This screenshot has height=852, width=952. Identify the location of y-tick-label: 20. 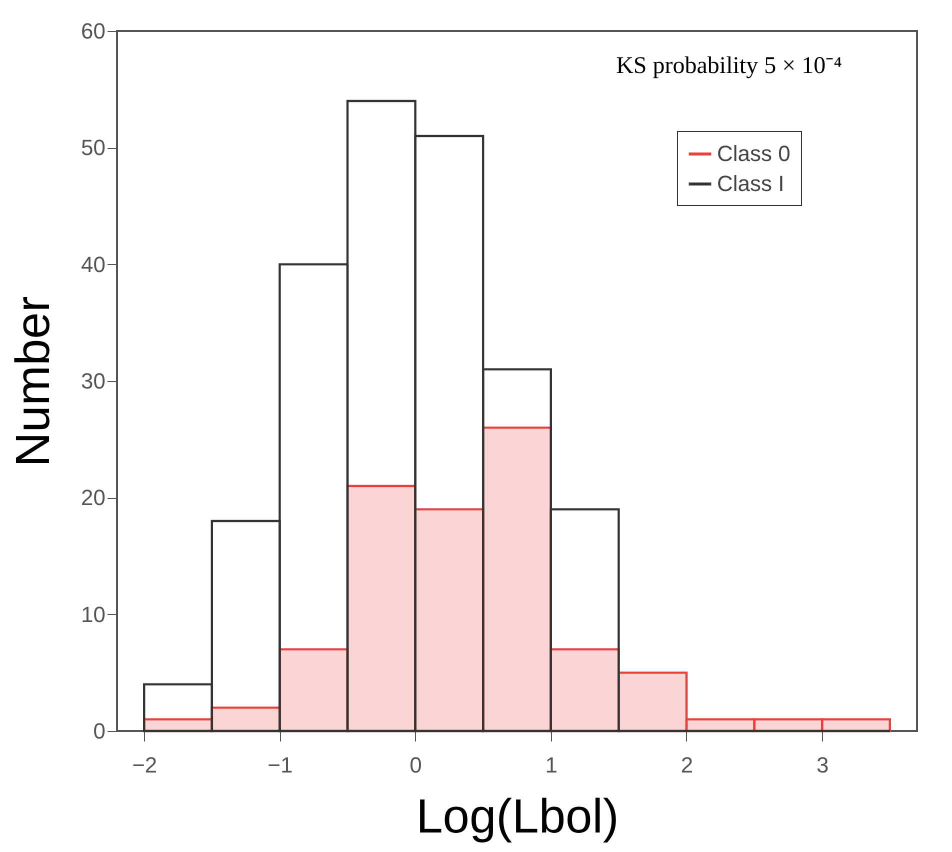
(93, 497).